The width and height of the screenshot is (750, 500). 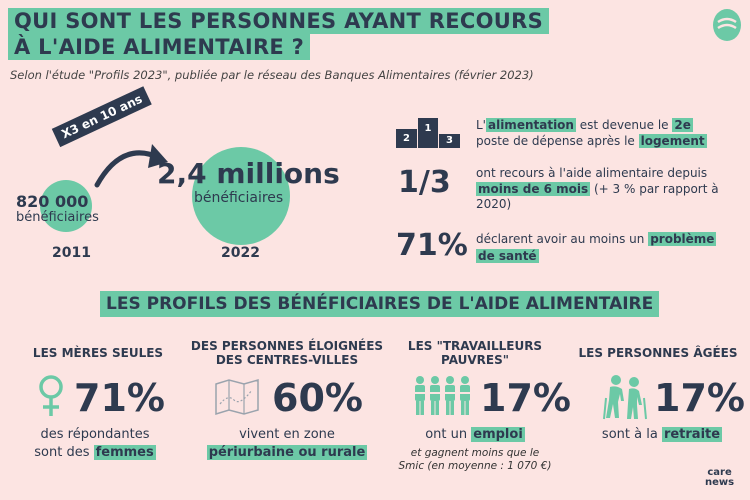 I want to click on female-symbol-icon, so click(x=51, y=395).